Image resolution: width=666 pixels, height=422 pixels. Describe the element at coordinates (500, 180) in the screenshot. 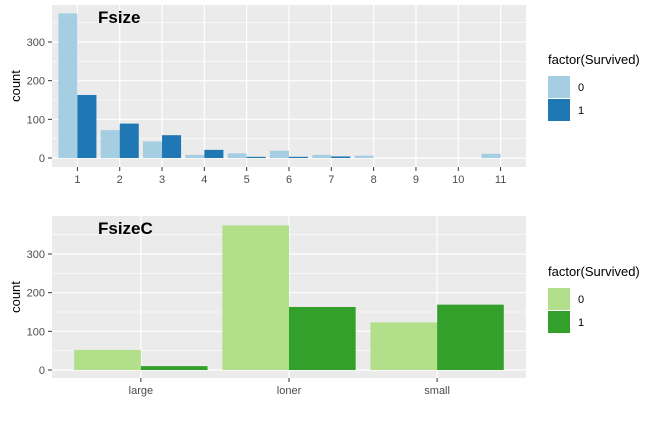

I see `x-tick-label: 11` at that location.